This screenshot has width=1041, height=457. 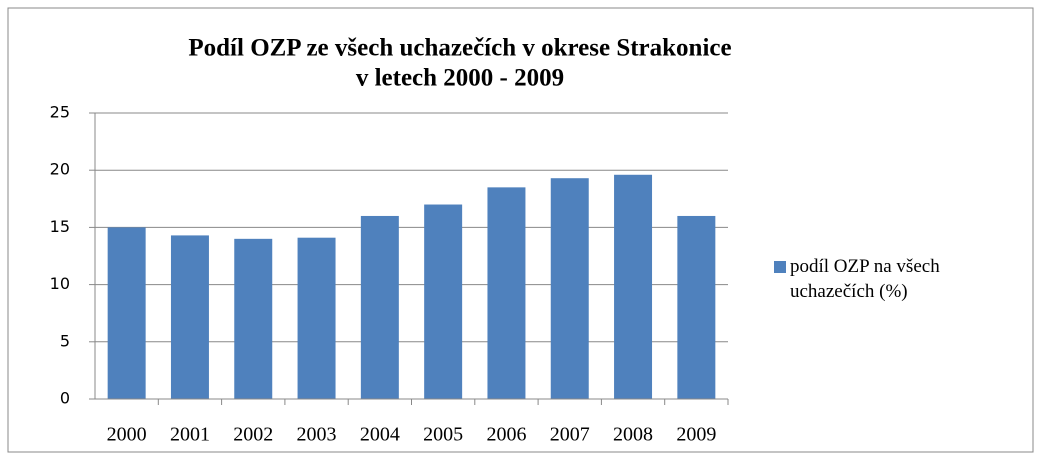 What do you see at coordinates (460, 78) in the screenshot?
I see `chart-title: v letech 2000 - 2009` at bounding box center [460, 78].